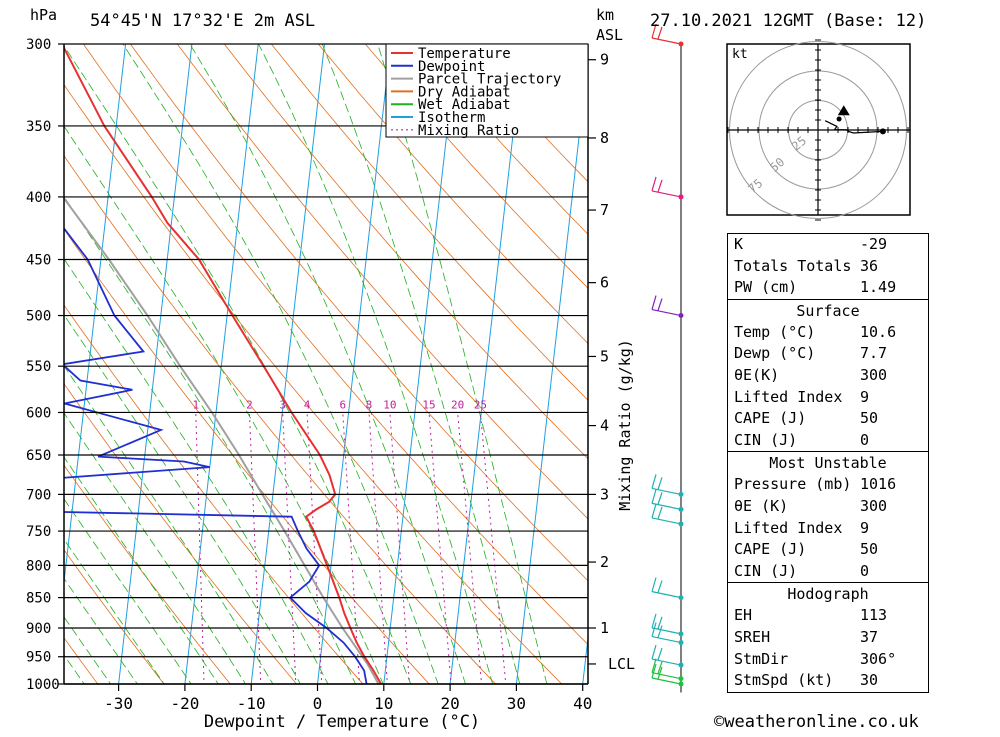 This screenshot has height=737, width=1000. Describe the element at coordinates (604, 210) in the screenshot. I see `height-tick-label: 7` at that location.